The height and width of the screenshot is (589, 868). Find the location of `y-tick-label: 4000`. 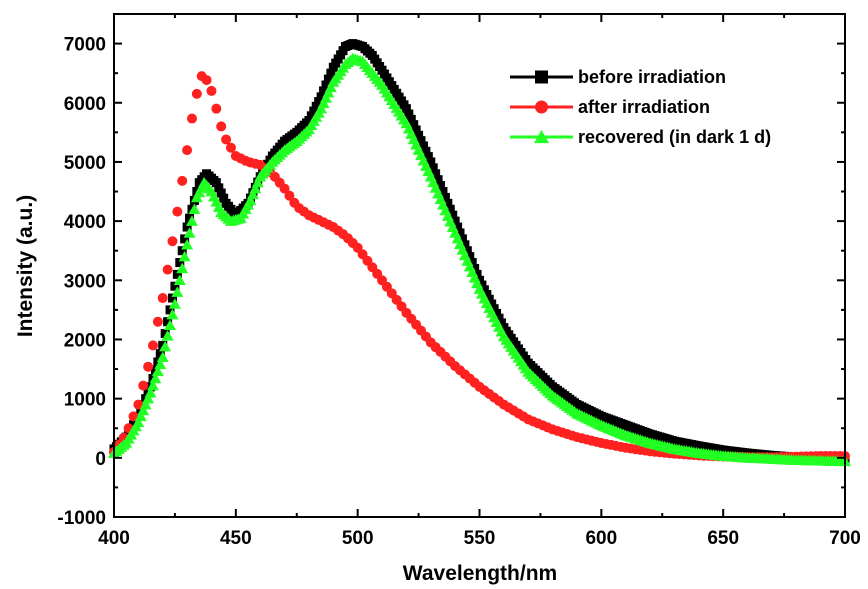

y-tick-label: 4000 is located at coordinates (85, 222).